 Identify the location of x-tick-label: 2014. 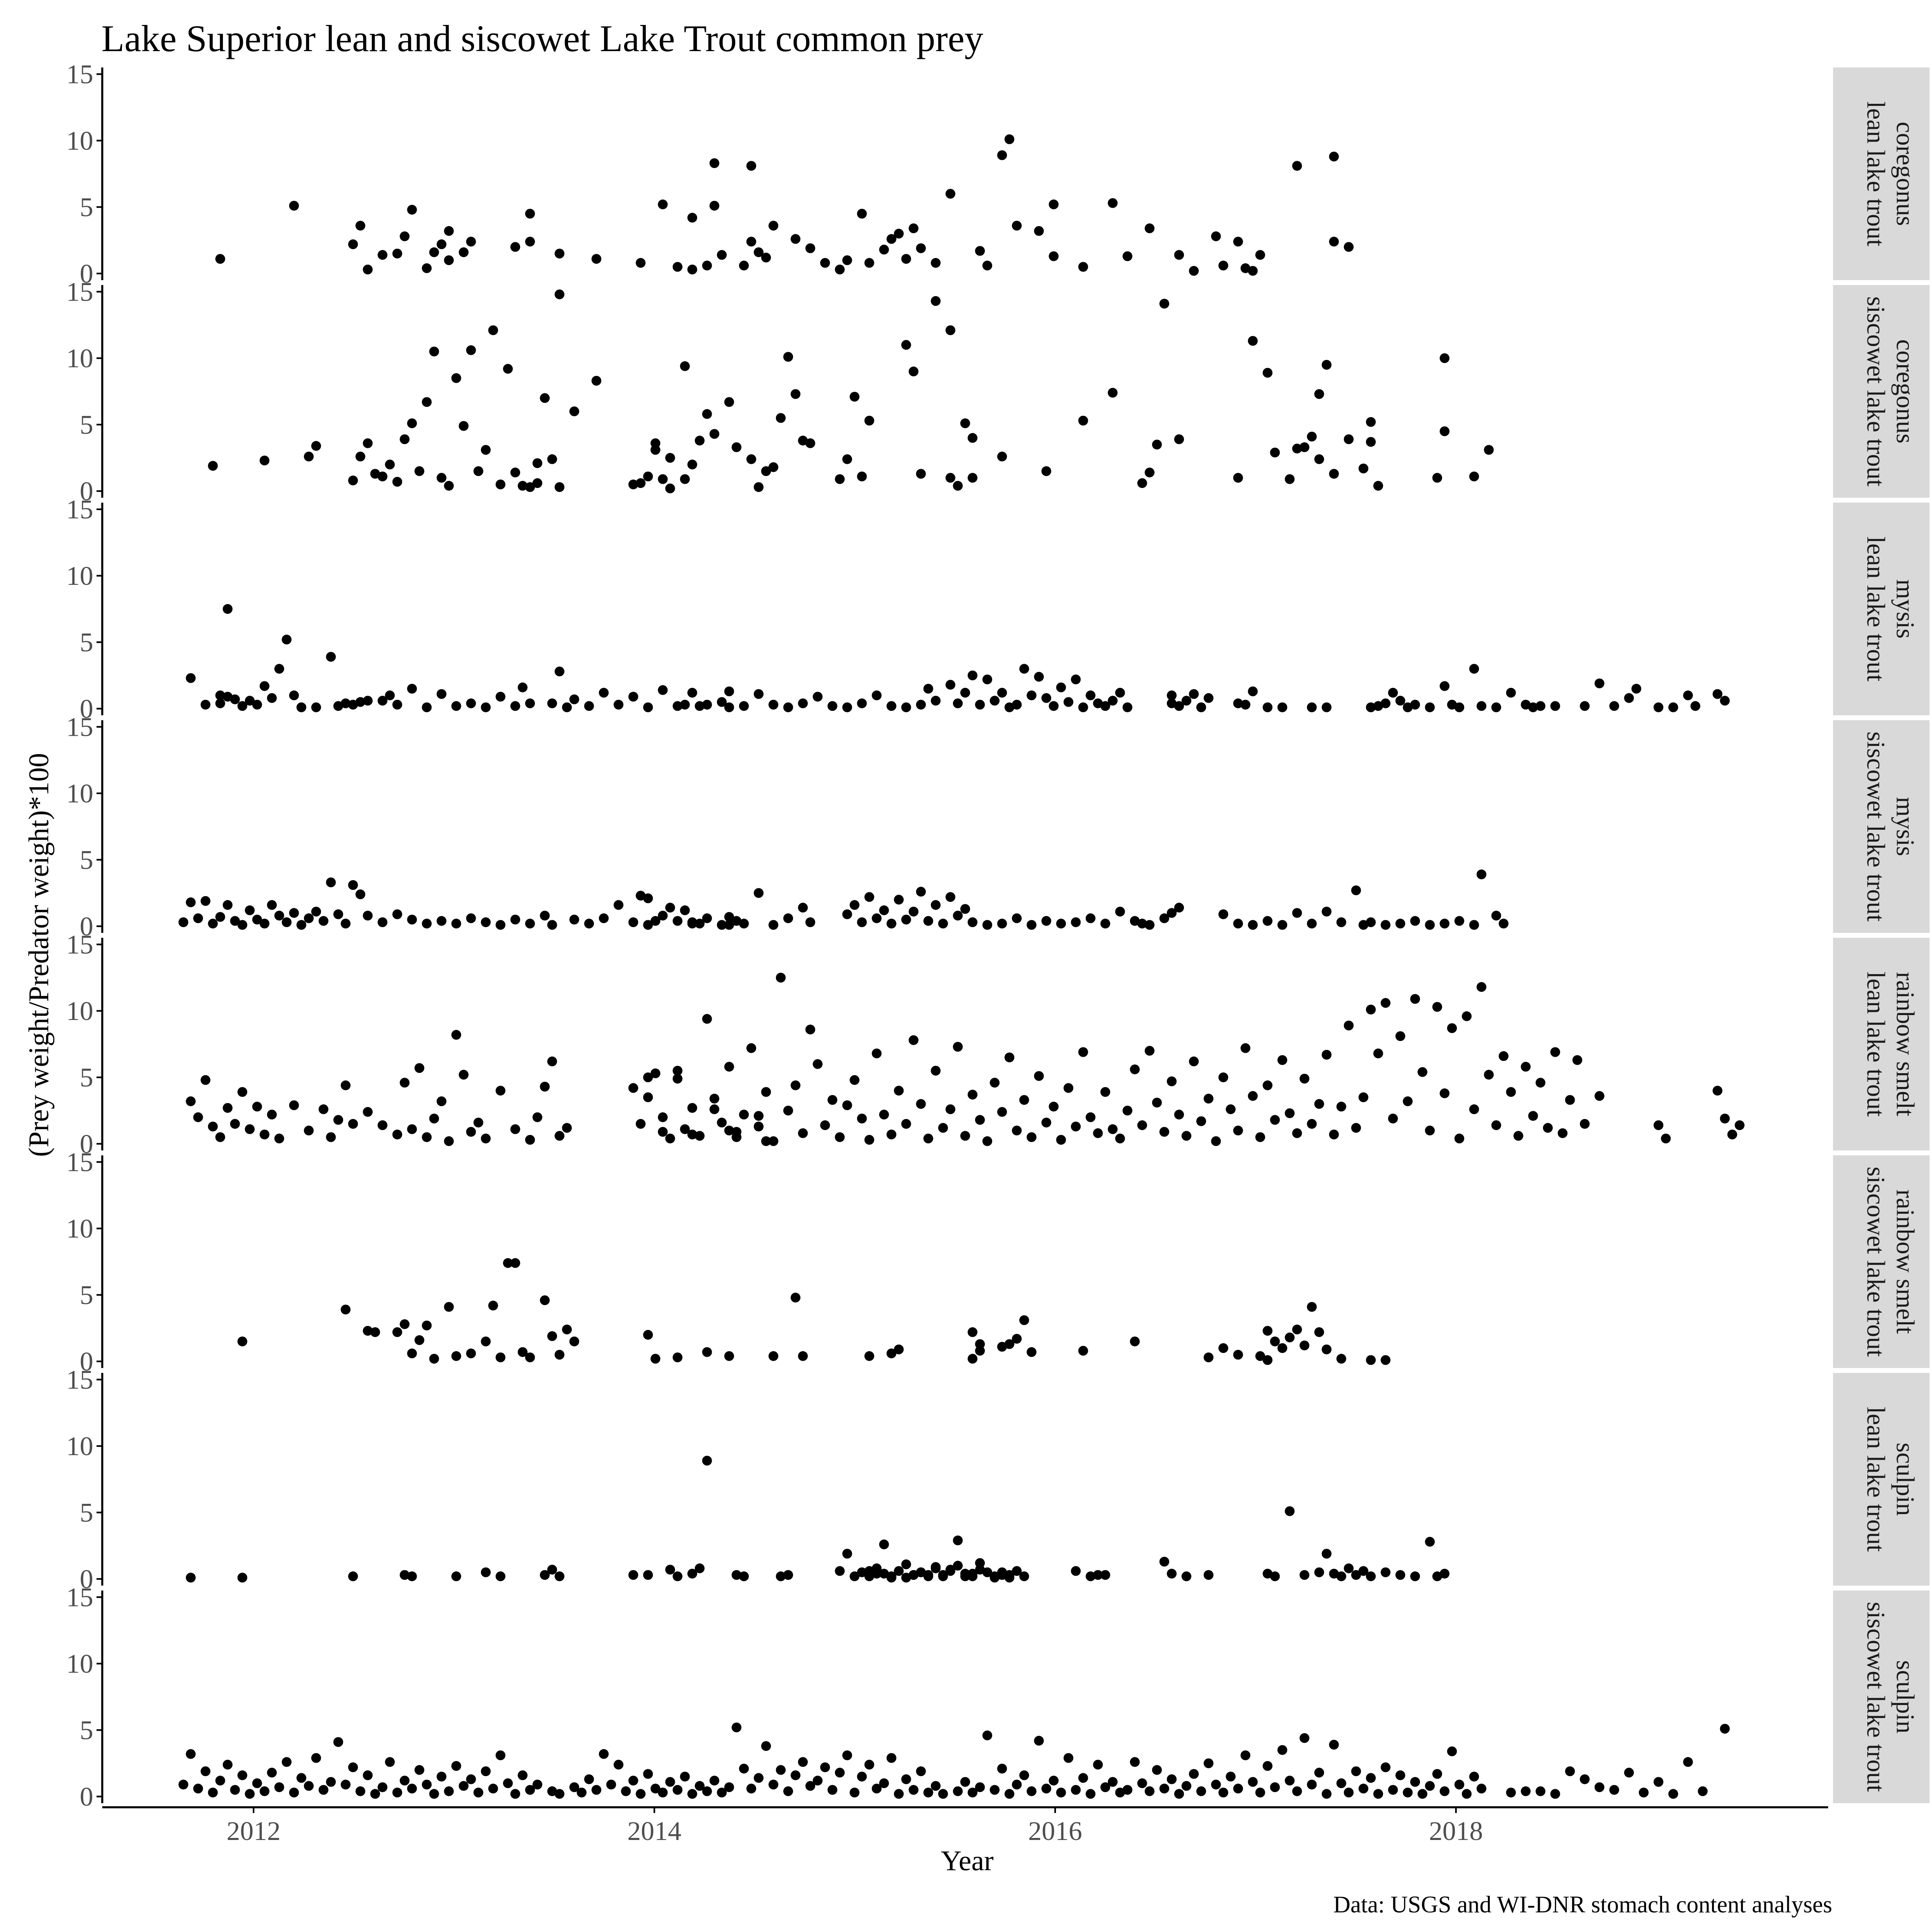
(654, 1831).